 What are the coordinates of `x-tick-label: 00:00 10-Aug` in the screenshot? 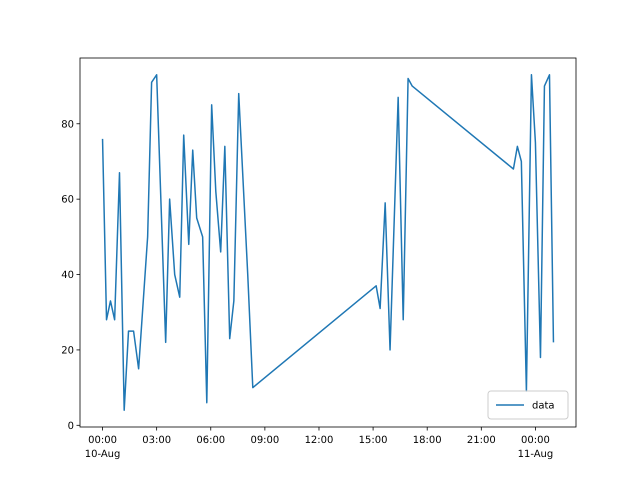 It's located at (102, 447).